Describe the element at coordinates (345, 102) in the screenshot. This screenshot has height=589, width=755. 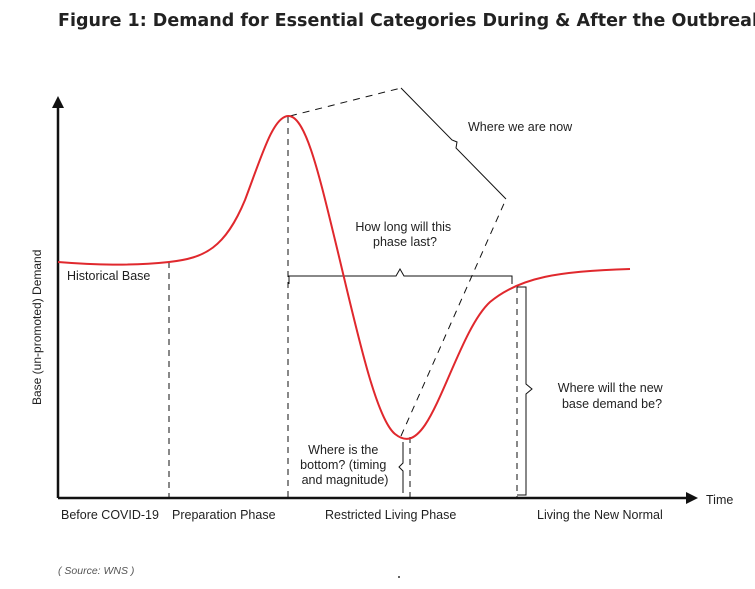
I see `guide-peak-to-top` at that location.